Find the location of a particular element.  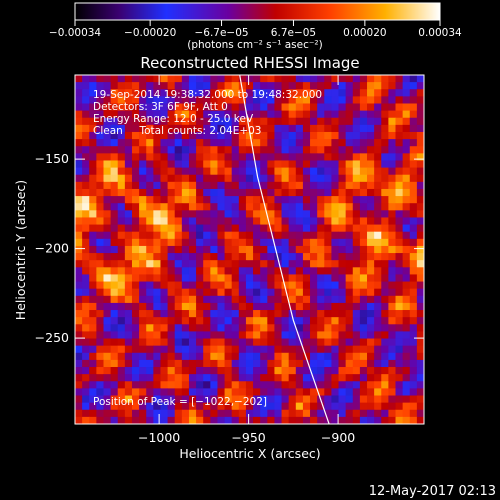

x-tick-label: −900 is located at coordinates (338, 437).